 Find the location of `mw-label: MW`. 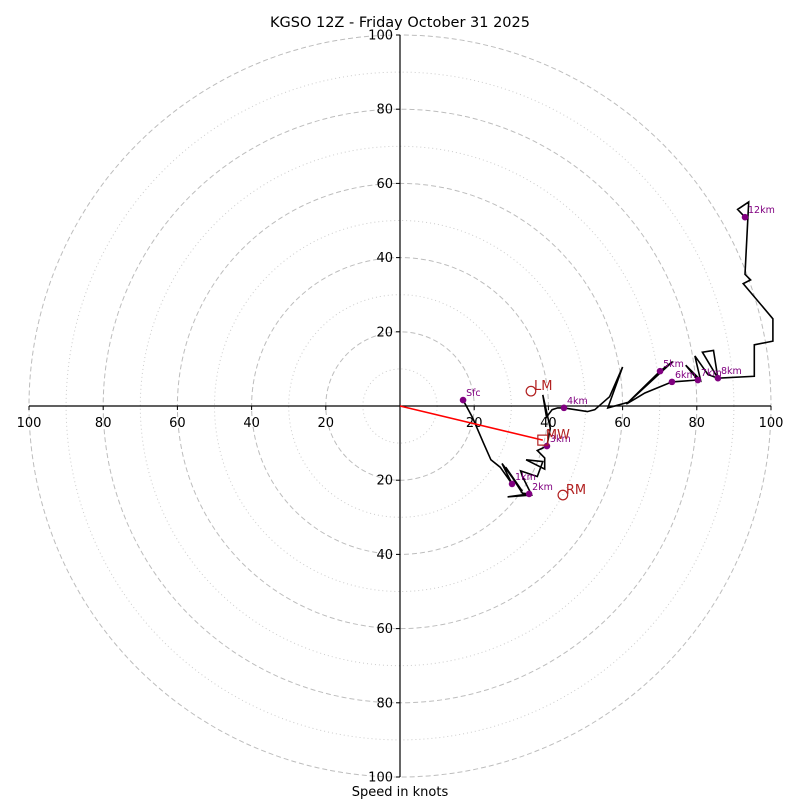

mw-label: MW is located at coordinates (558, 435).